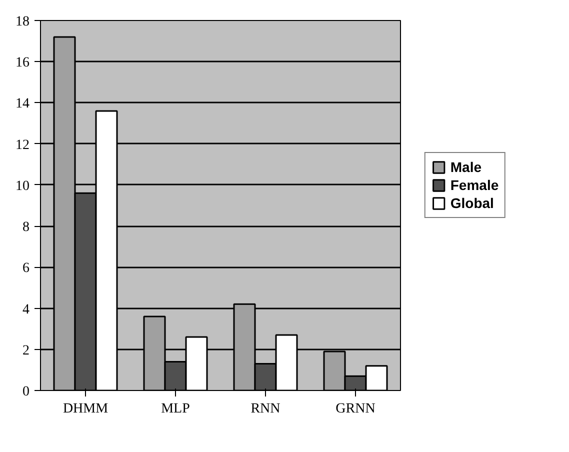 The width and height of the screenshot is (569, 452). I want to click on y-tick-label: 10, so click(23, 186).